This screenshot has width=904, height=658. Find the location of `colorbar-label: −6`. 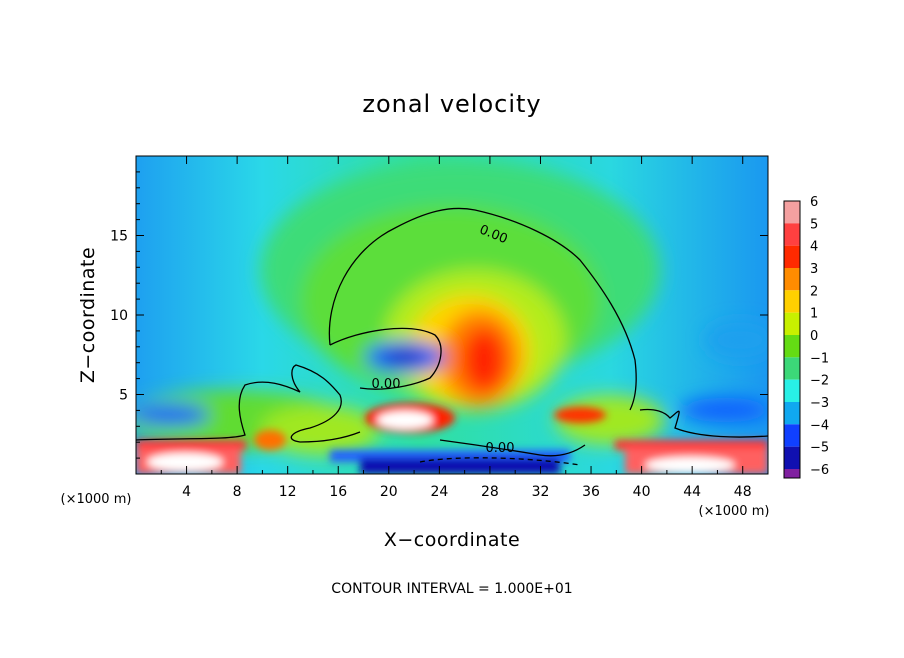

colorbar-label: −6 is located at coordinates (819, 470).